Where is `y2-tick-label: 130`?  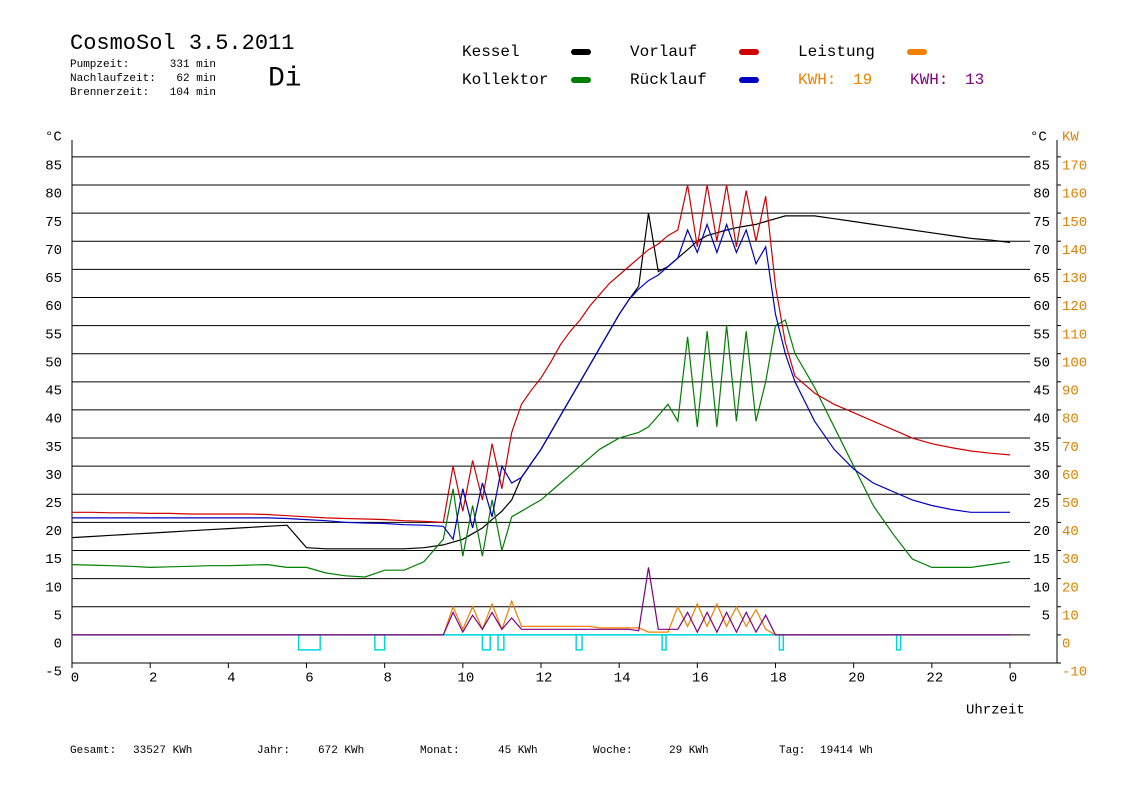
y2-tick-label: 130 is located at coordinates (1074, 279).